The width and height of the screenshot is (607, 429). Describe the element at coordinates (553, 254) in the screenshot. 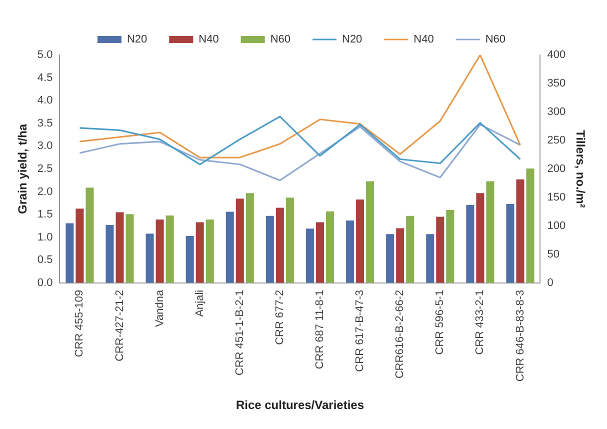

I see `y2-tick-label: 50` at that location.